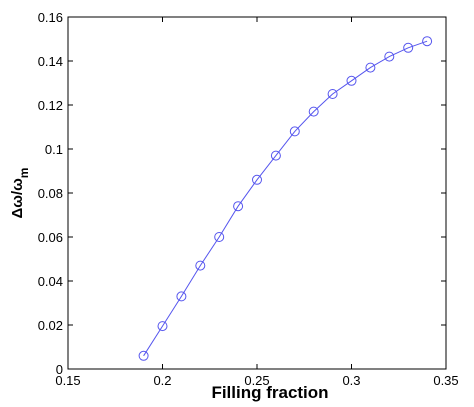  I want to click on x-tick-label: 0.3, so click(351, 380).